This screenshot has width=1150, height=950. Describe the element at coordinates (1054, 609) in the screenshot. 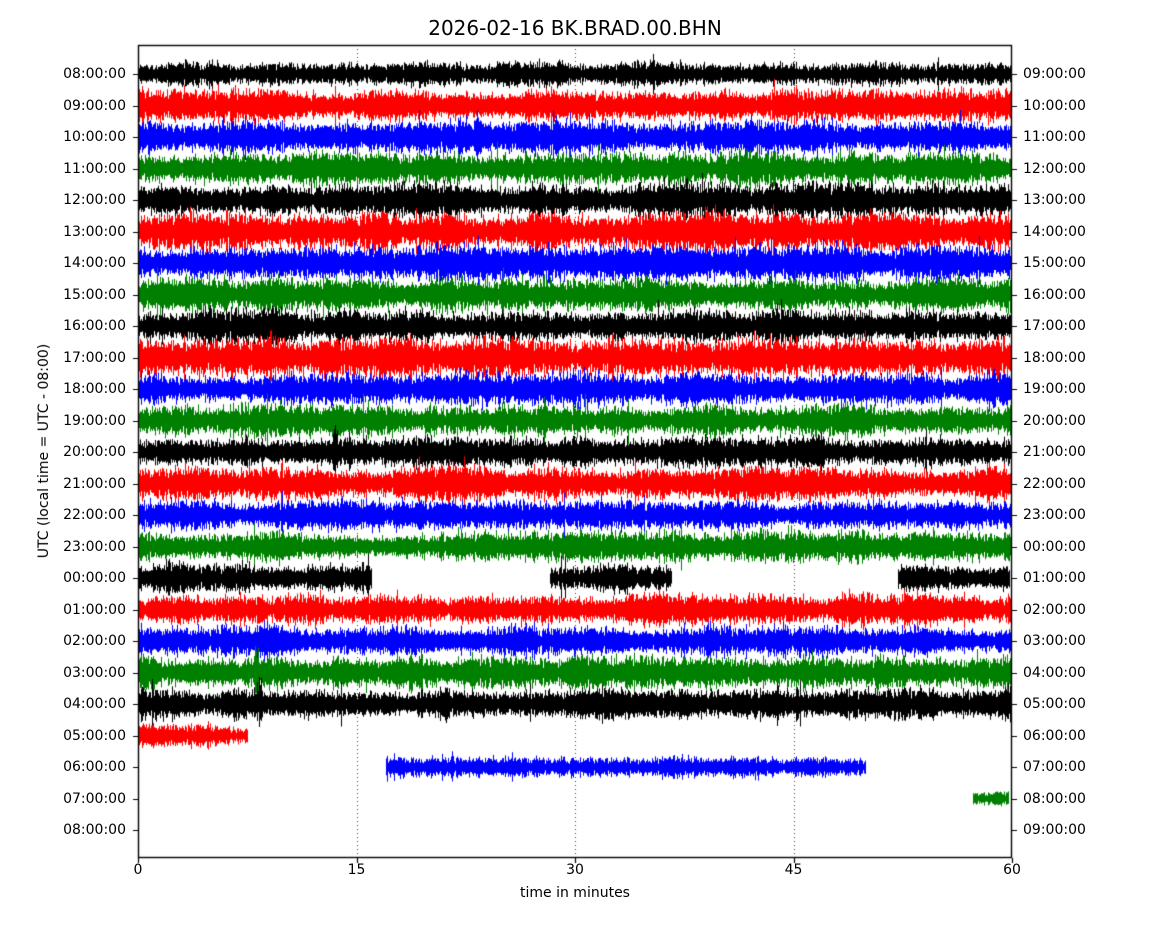

I see `local-tick-label: 02:00:00` at that location.